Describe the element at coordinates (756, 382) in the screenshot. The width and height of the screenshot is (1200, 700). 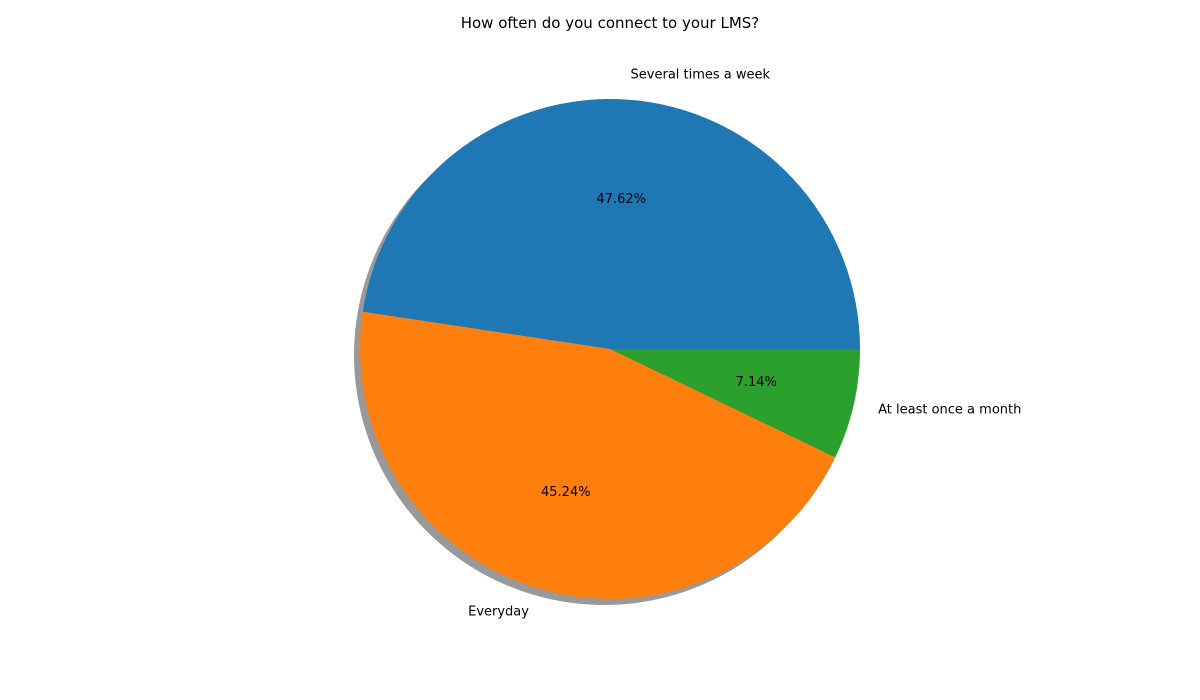
I see `slice-percent-at-least-once-a-month: 7.14%` at that location.